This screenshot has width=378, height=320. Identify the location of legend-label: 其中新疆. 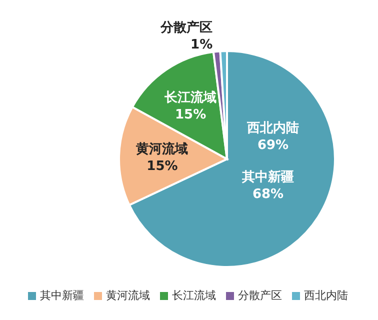
(62, 295).